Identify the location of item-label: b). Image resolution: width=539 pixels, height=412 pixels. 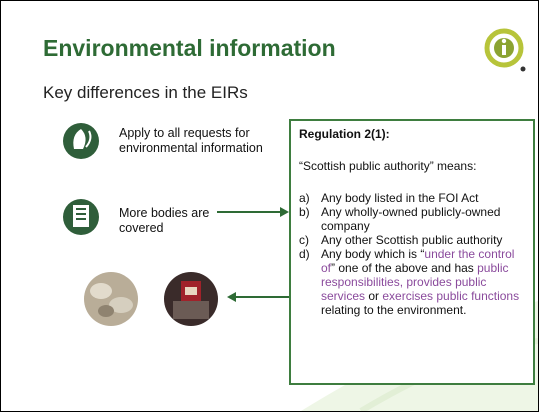
(304, 212).